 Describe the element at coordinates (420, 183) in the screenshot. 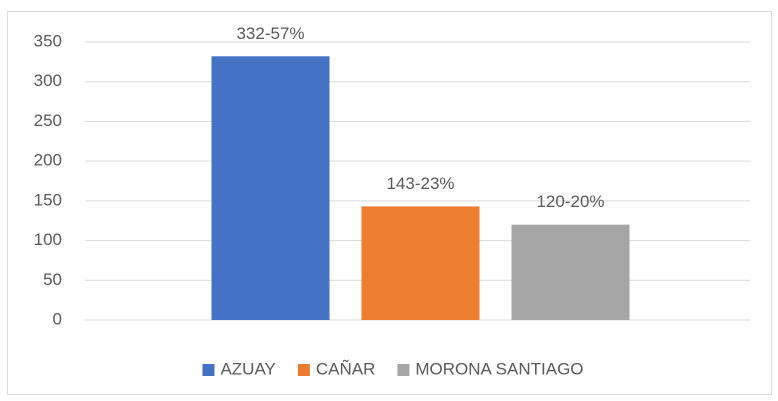

I see `data-label: 143-23%` at that location.